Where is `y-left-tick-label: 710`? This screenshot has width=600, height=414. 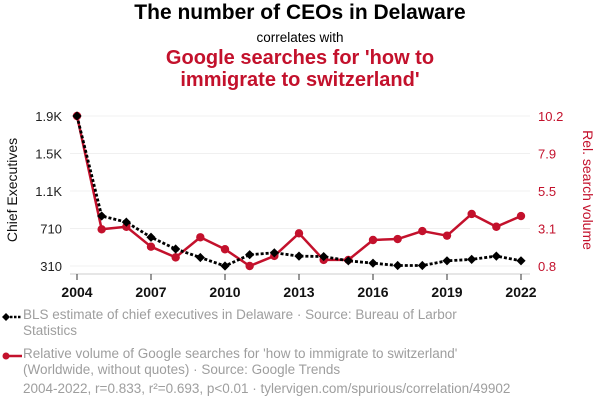 y-left-tick-label: 710 is located at coordinates (51, 229).